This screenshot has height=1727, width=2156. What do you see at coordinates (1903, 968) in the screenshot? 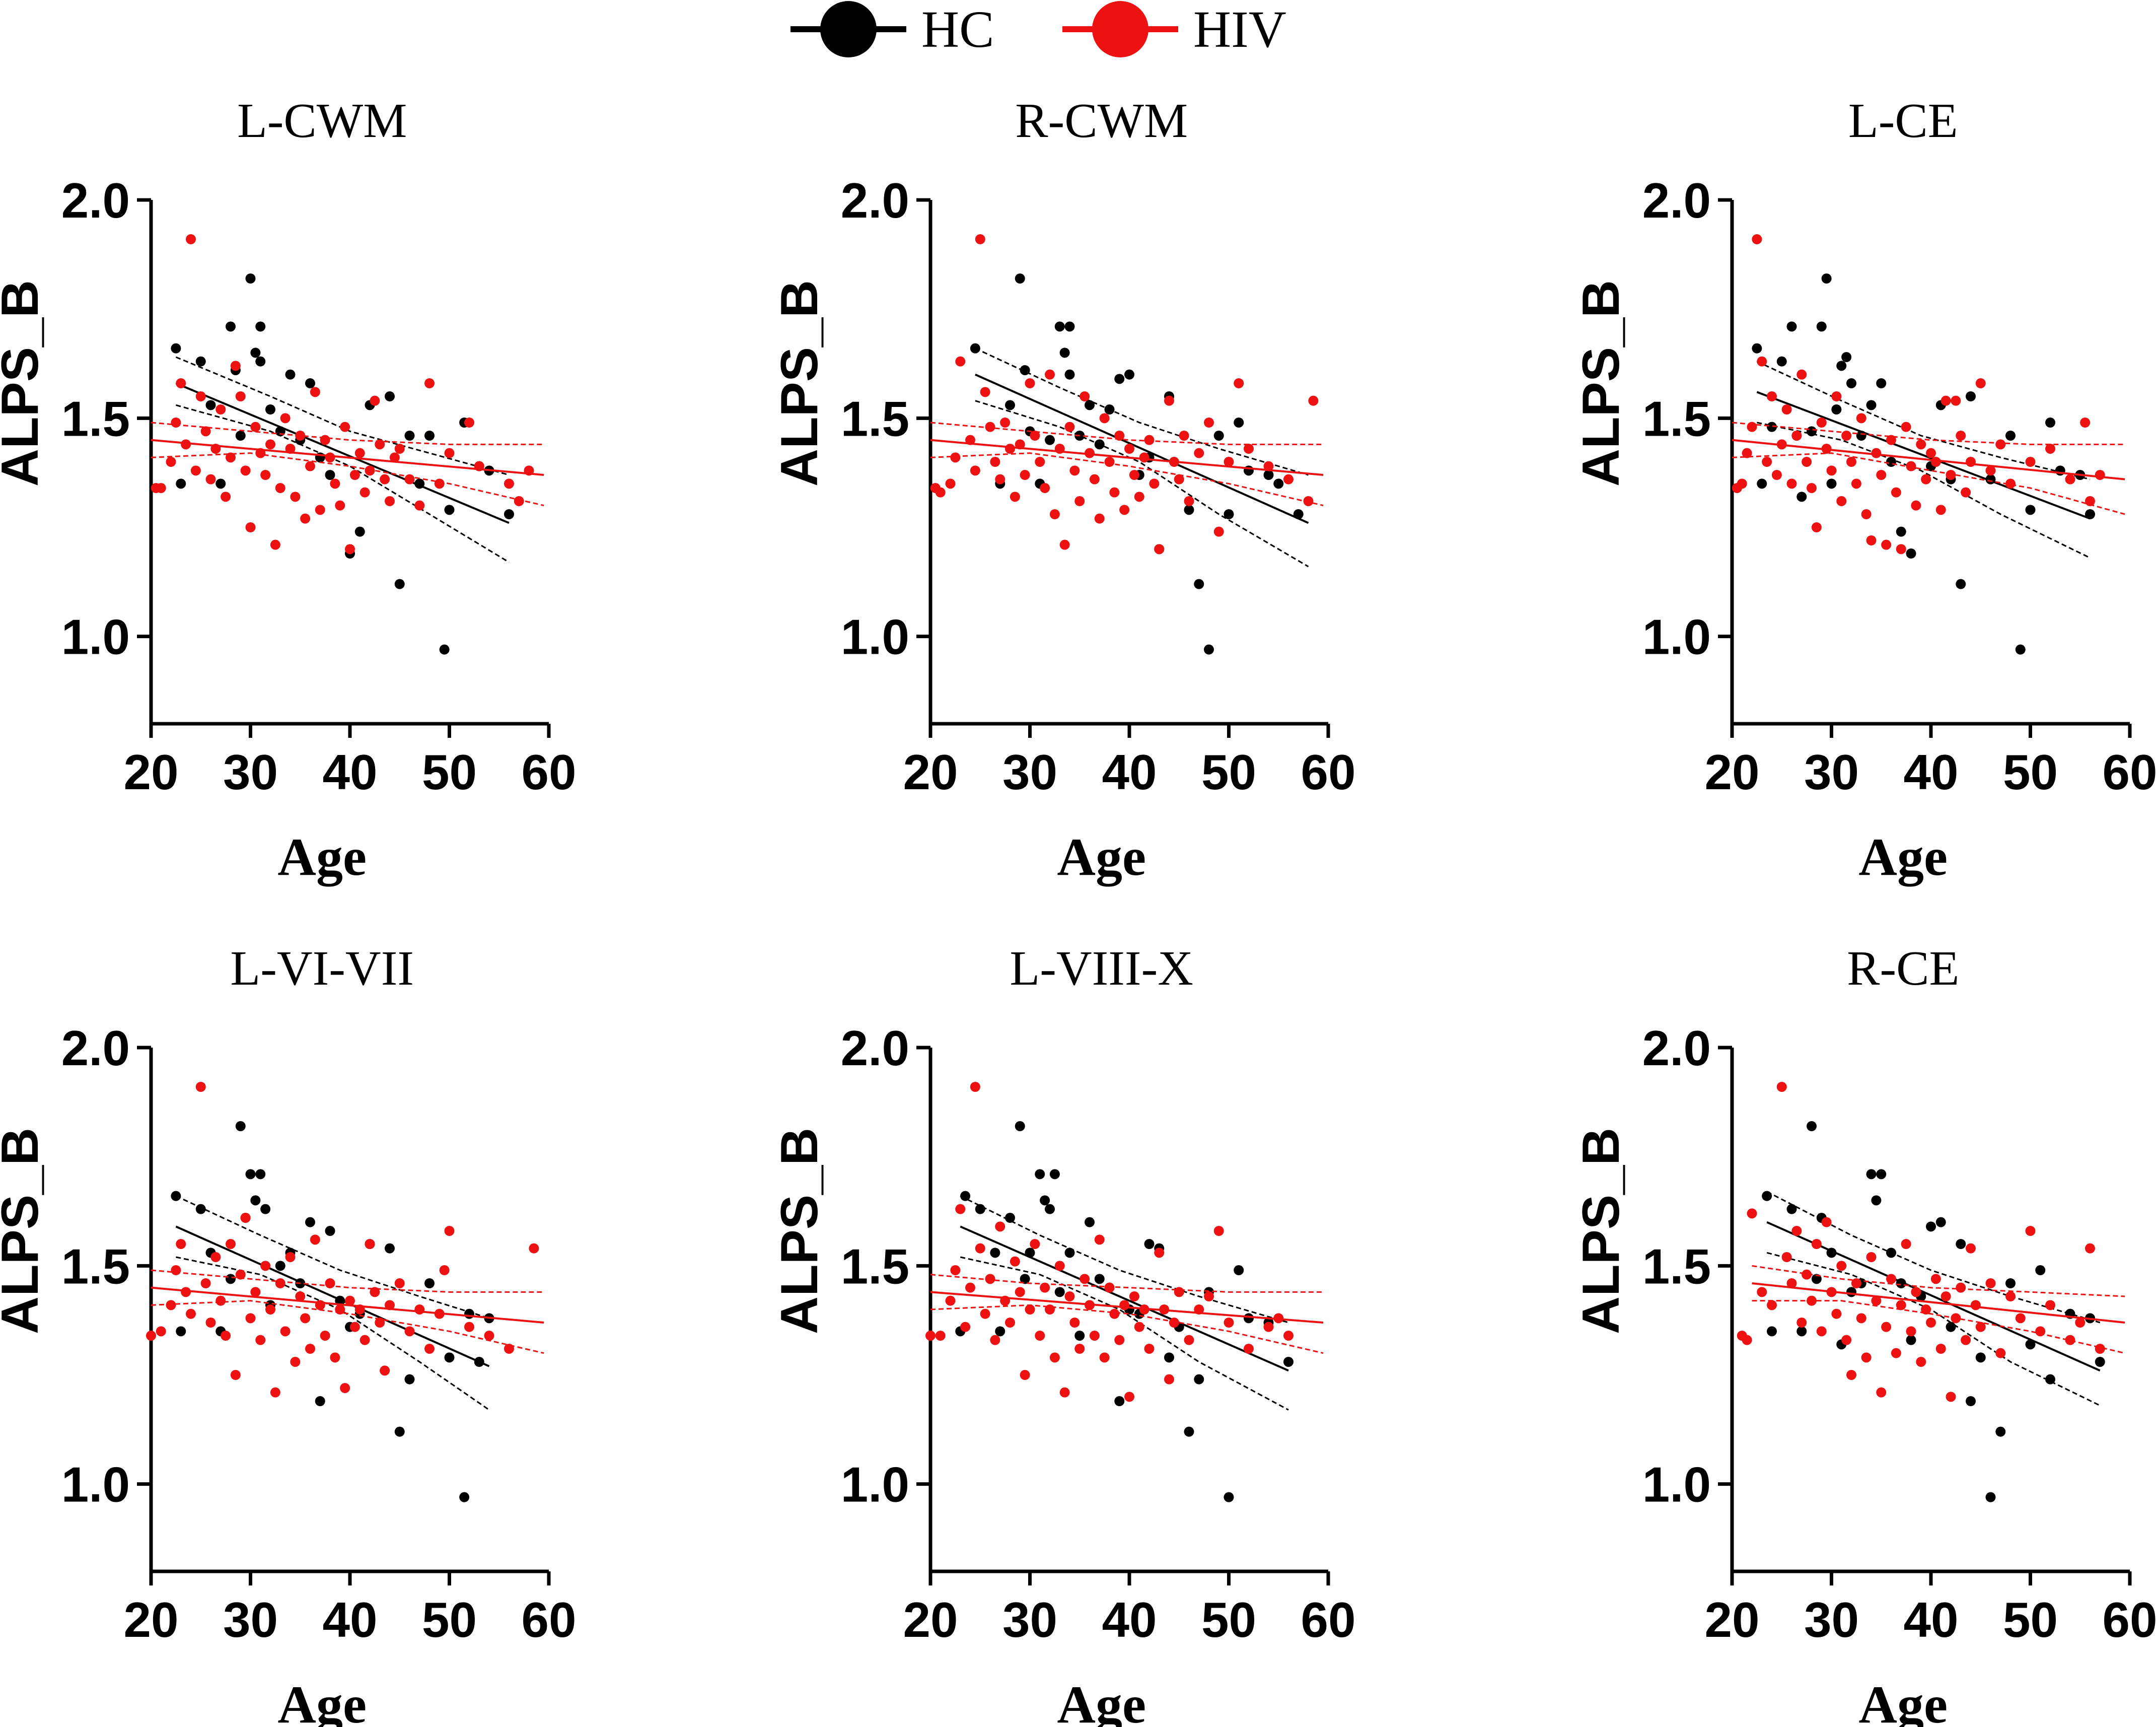
I see `panel-title: R-CE` at bounding box center [1903, 968].